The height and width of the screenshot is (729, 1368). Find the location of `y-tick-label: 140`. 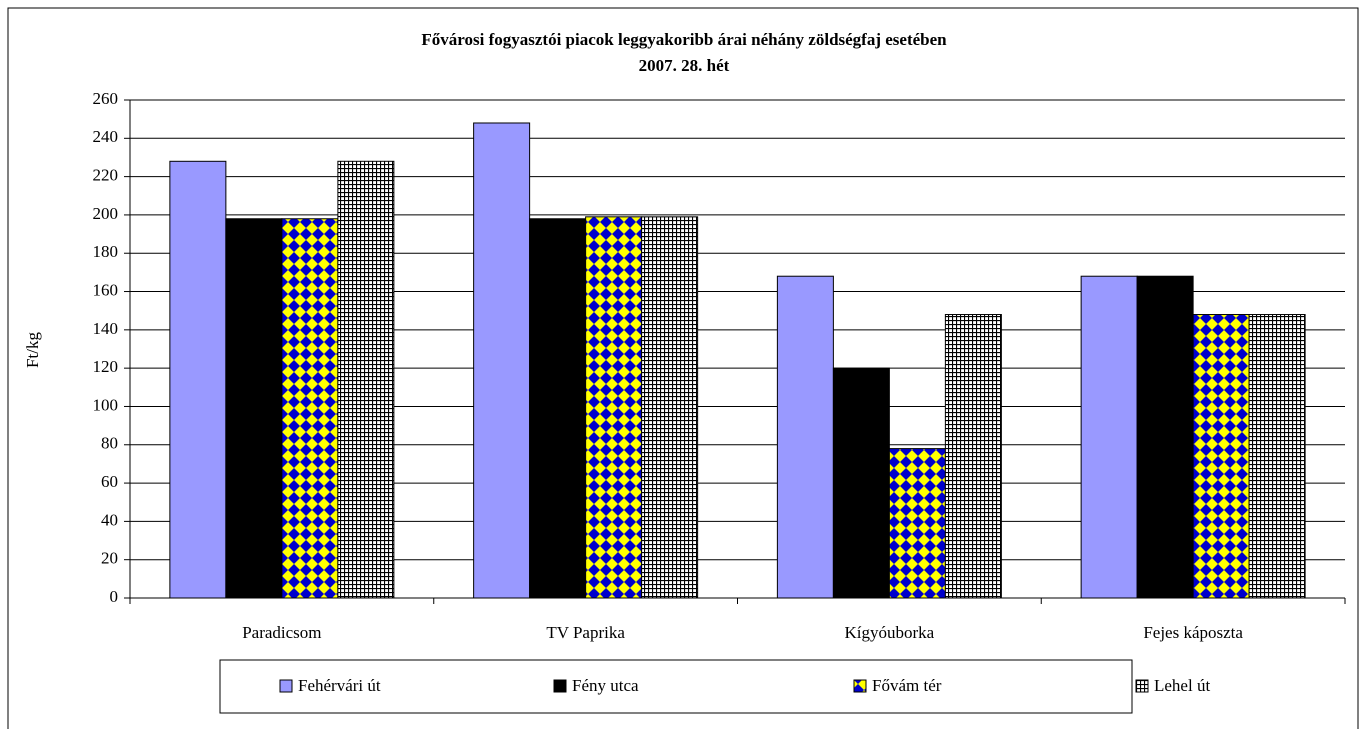

y-tick-label: 140 is located at coordinates (106, 328).